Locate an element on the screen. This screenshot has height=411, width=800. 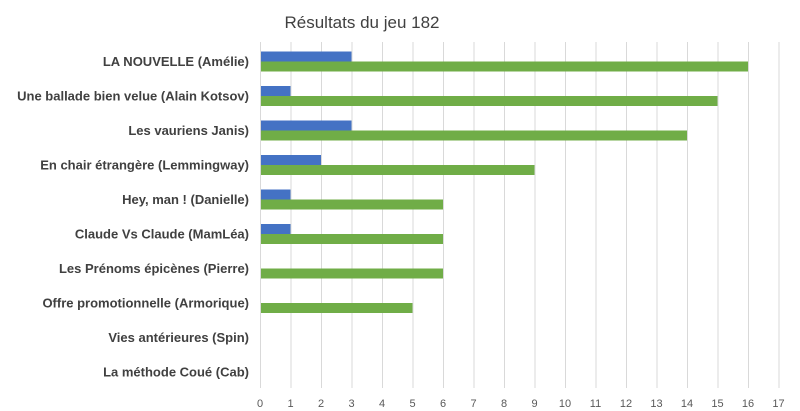
x-tick-label: 15 is located at coordinates (717, 404).